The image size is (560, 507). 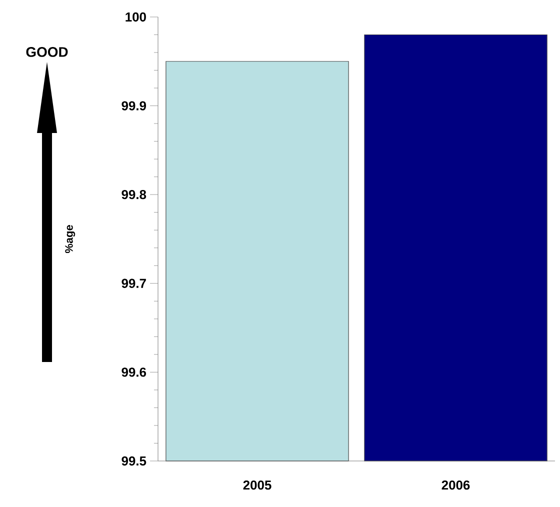 What do you see at coordinates (70, 239) in the screenshot?
I see `y-axis-title: %age` at bounding box center [70, 239].